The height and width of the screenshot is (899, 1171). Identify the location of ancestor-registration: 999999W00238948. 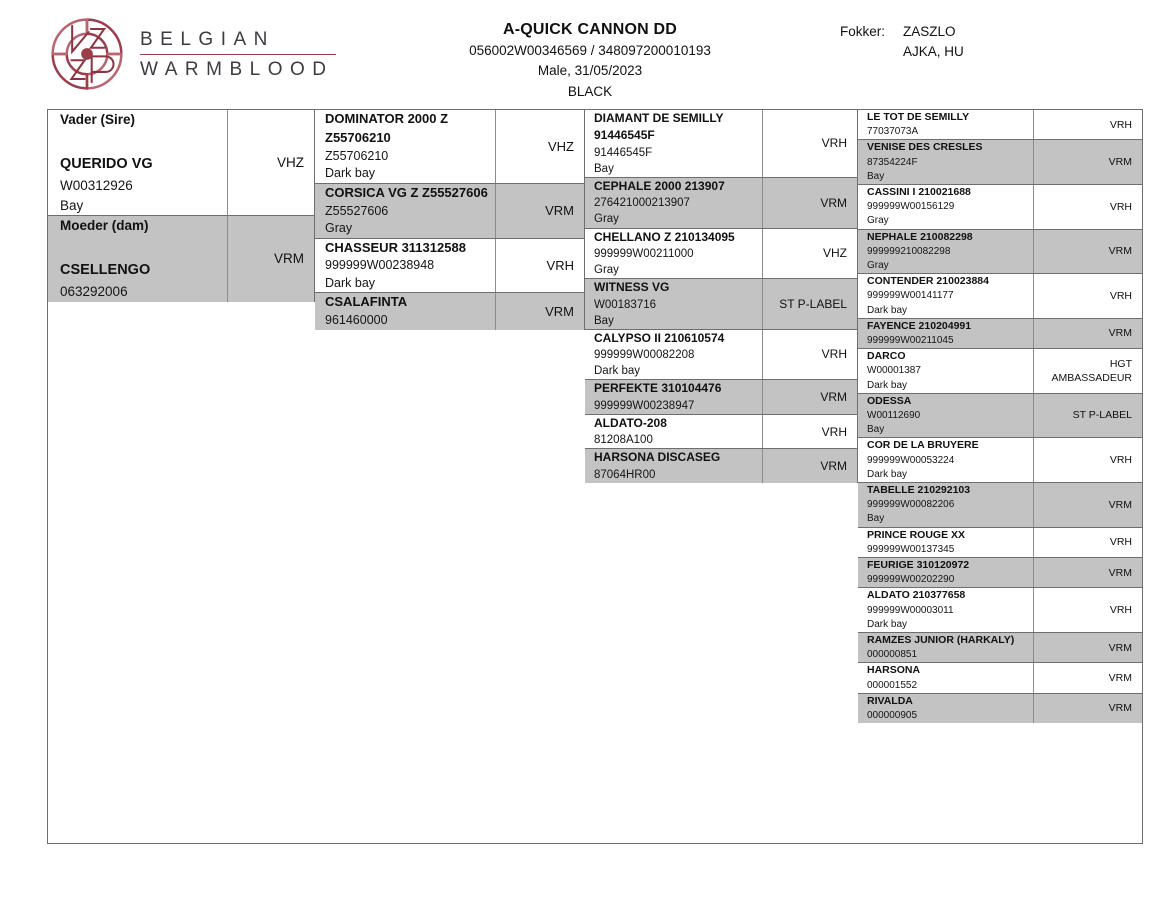
(380, 265).